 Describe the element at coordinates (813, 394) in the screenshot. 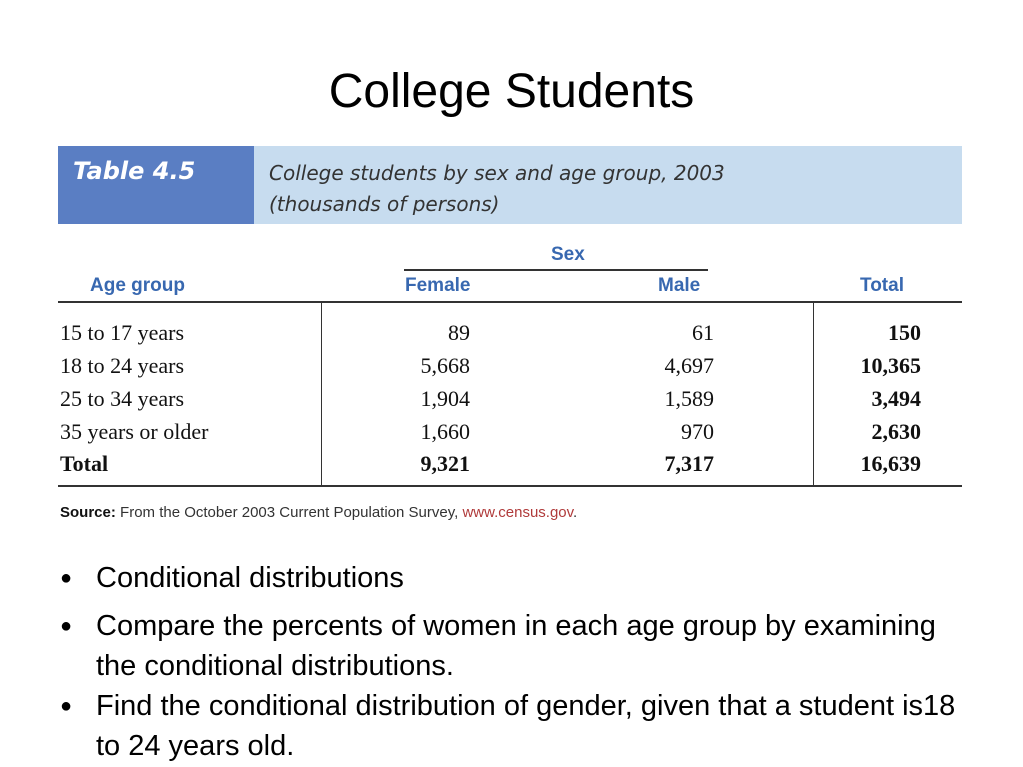

I see `table-divider-right` at that location.